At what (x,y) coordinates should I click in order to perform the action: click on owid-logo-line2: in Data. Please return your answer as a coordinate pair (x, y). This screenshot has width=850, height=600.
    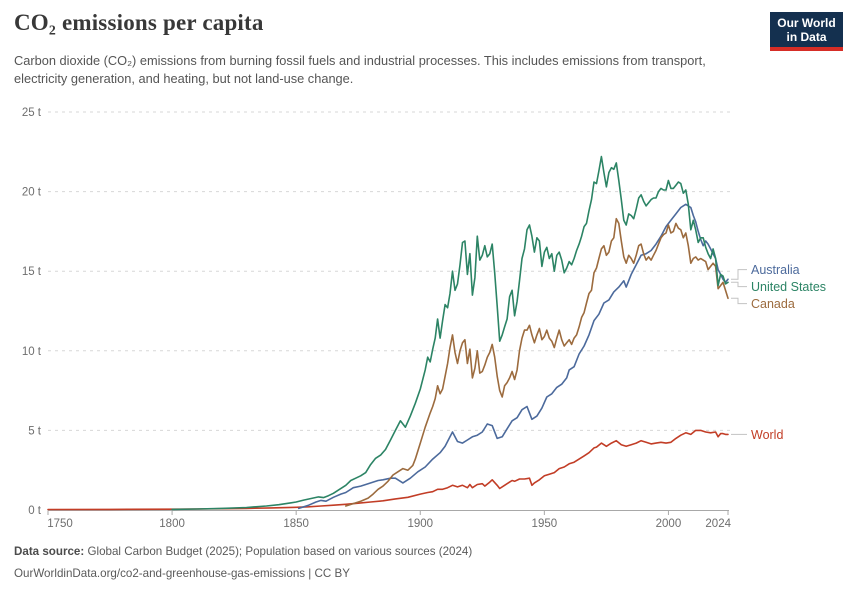
    Looking at the image, I should click on (806, 37).